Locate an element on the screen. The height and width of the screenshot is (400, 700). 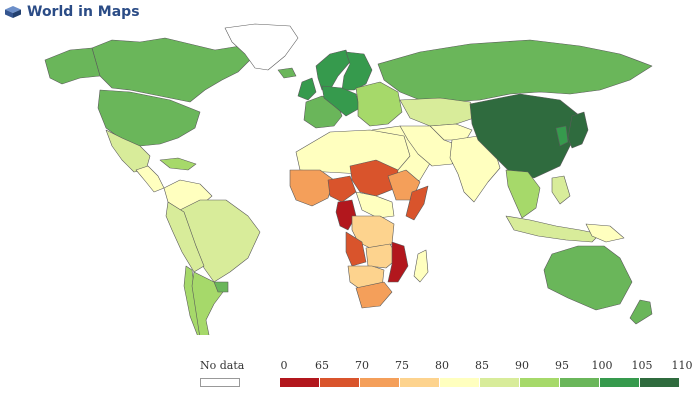
map-region-kazakhstan: Kazakhstan is located at coordinates (440, 112).